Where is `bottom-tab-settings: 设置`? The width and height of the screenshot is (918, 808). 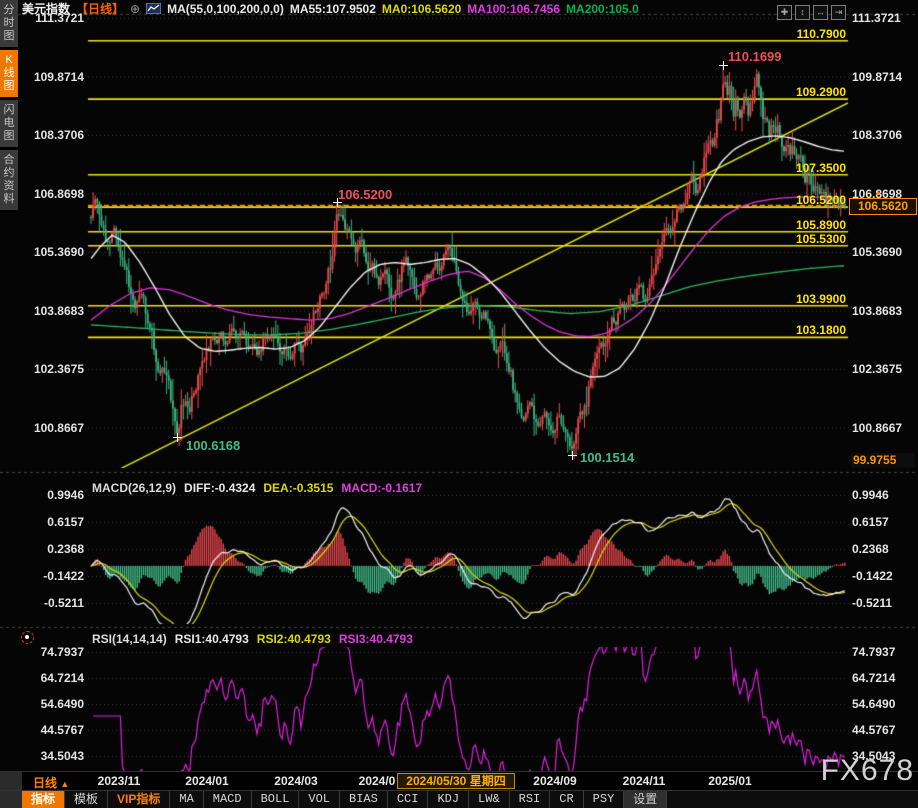 bottom-tab-settings: 设置 is located at coordinates (646, 799).